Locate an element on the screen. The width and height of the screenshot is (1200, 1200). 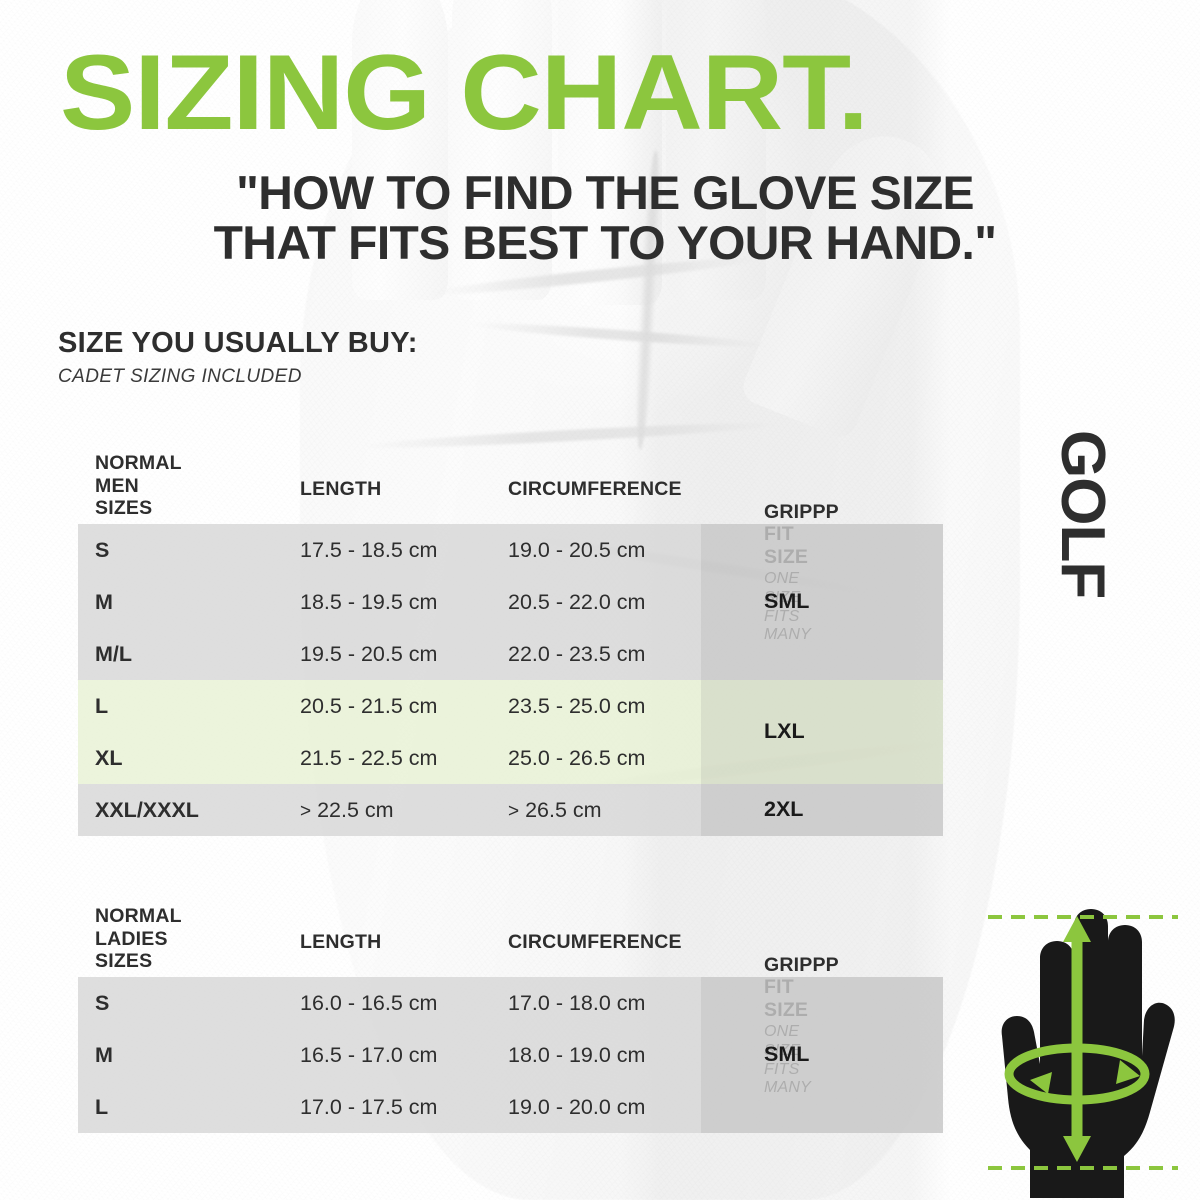
cell-length: 16.0 - 16.5 cm is located at coordinates (369, 1003).